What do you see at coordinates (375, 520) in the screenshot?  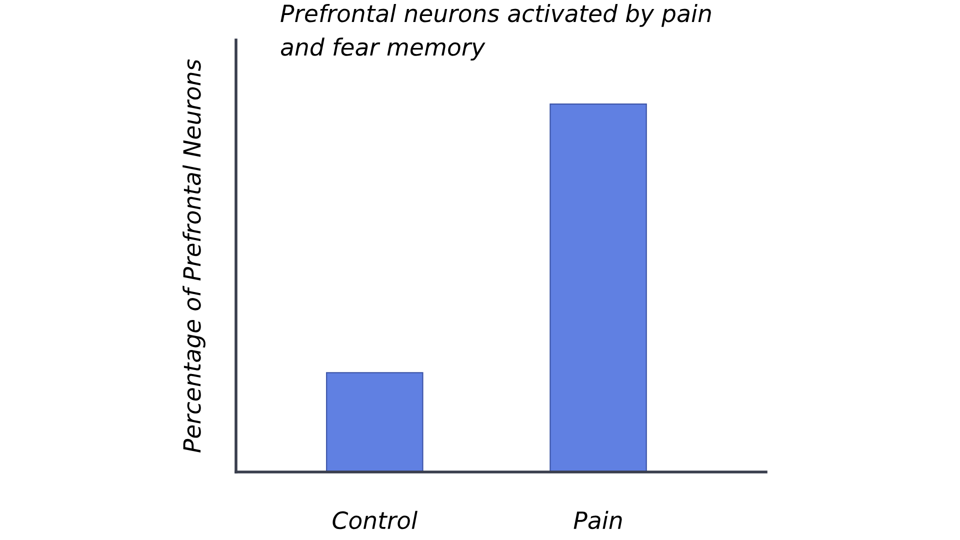 I see `x-tick-label: Control` at bounding box center [375, 520].